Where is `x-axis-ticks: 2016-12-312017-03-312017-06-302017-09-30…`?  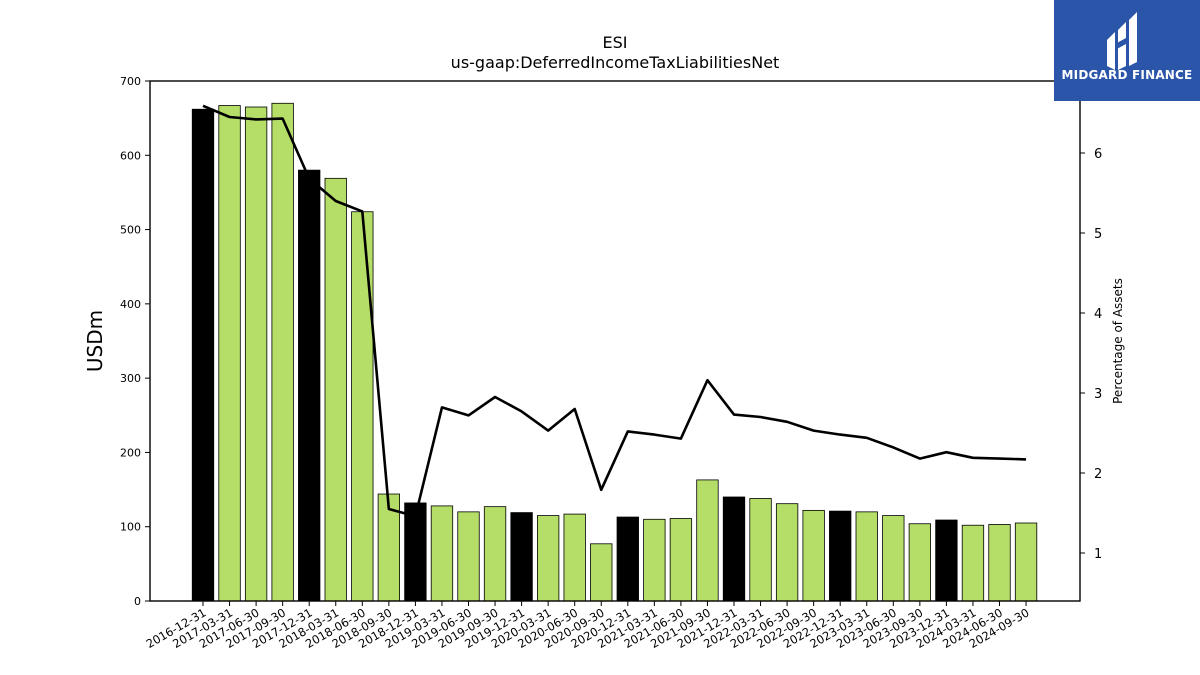 x-axis-ticks: 2016-12-312017-03-312017-06-302017-09-30… is located at coordinates (588, 626).